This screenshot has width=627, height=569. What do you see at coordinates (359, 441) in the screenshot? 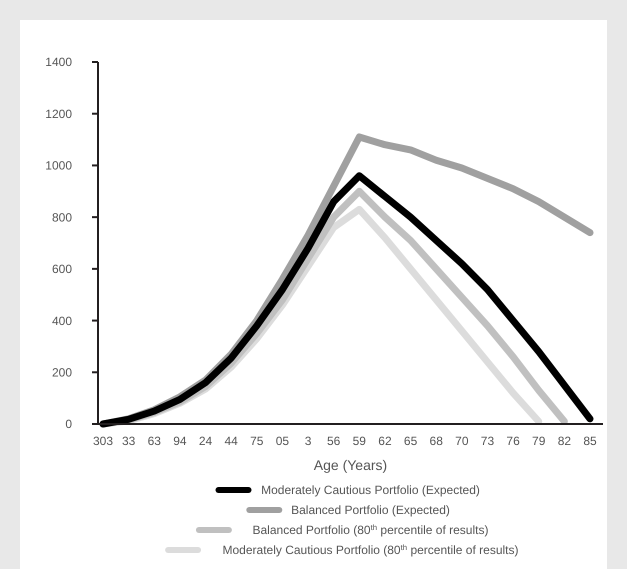
I see `x-tick-label: 59` at bounding box center [359, 441].